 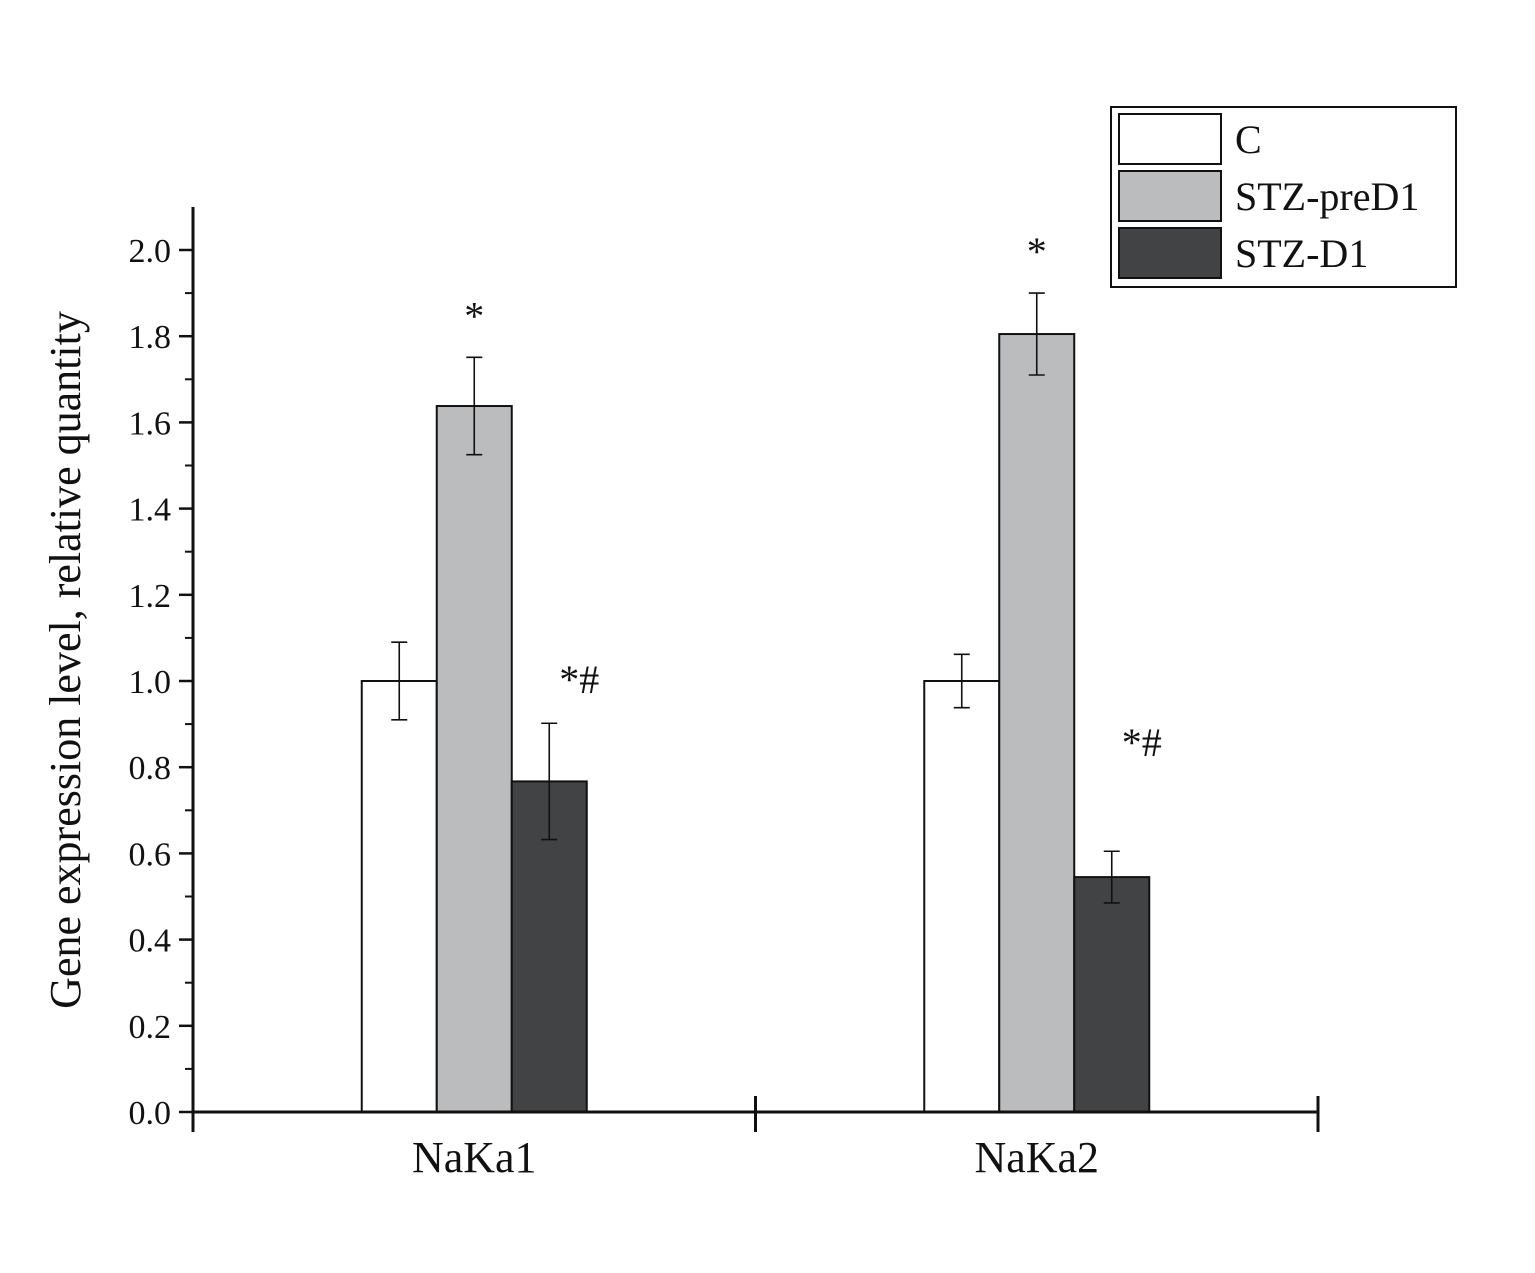 What do you see at coordinates (579, 679) in the screenshot?
I see `significance-mark-STZ-D1-NaKa1: *#` at bounding box center [579, 679].